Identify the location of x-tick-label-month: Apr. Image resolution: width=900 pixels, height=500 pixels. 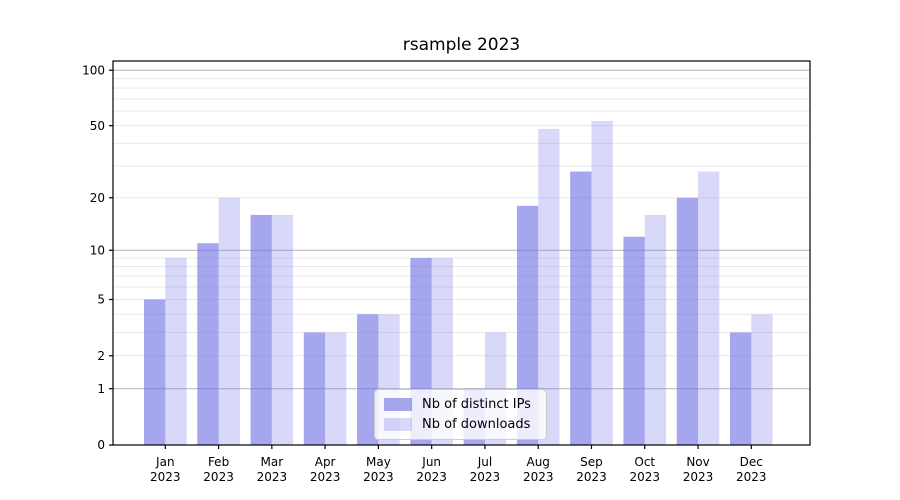
(325, 462).